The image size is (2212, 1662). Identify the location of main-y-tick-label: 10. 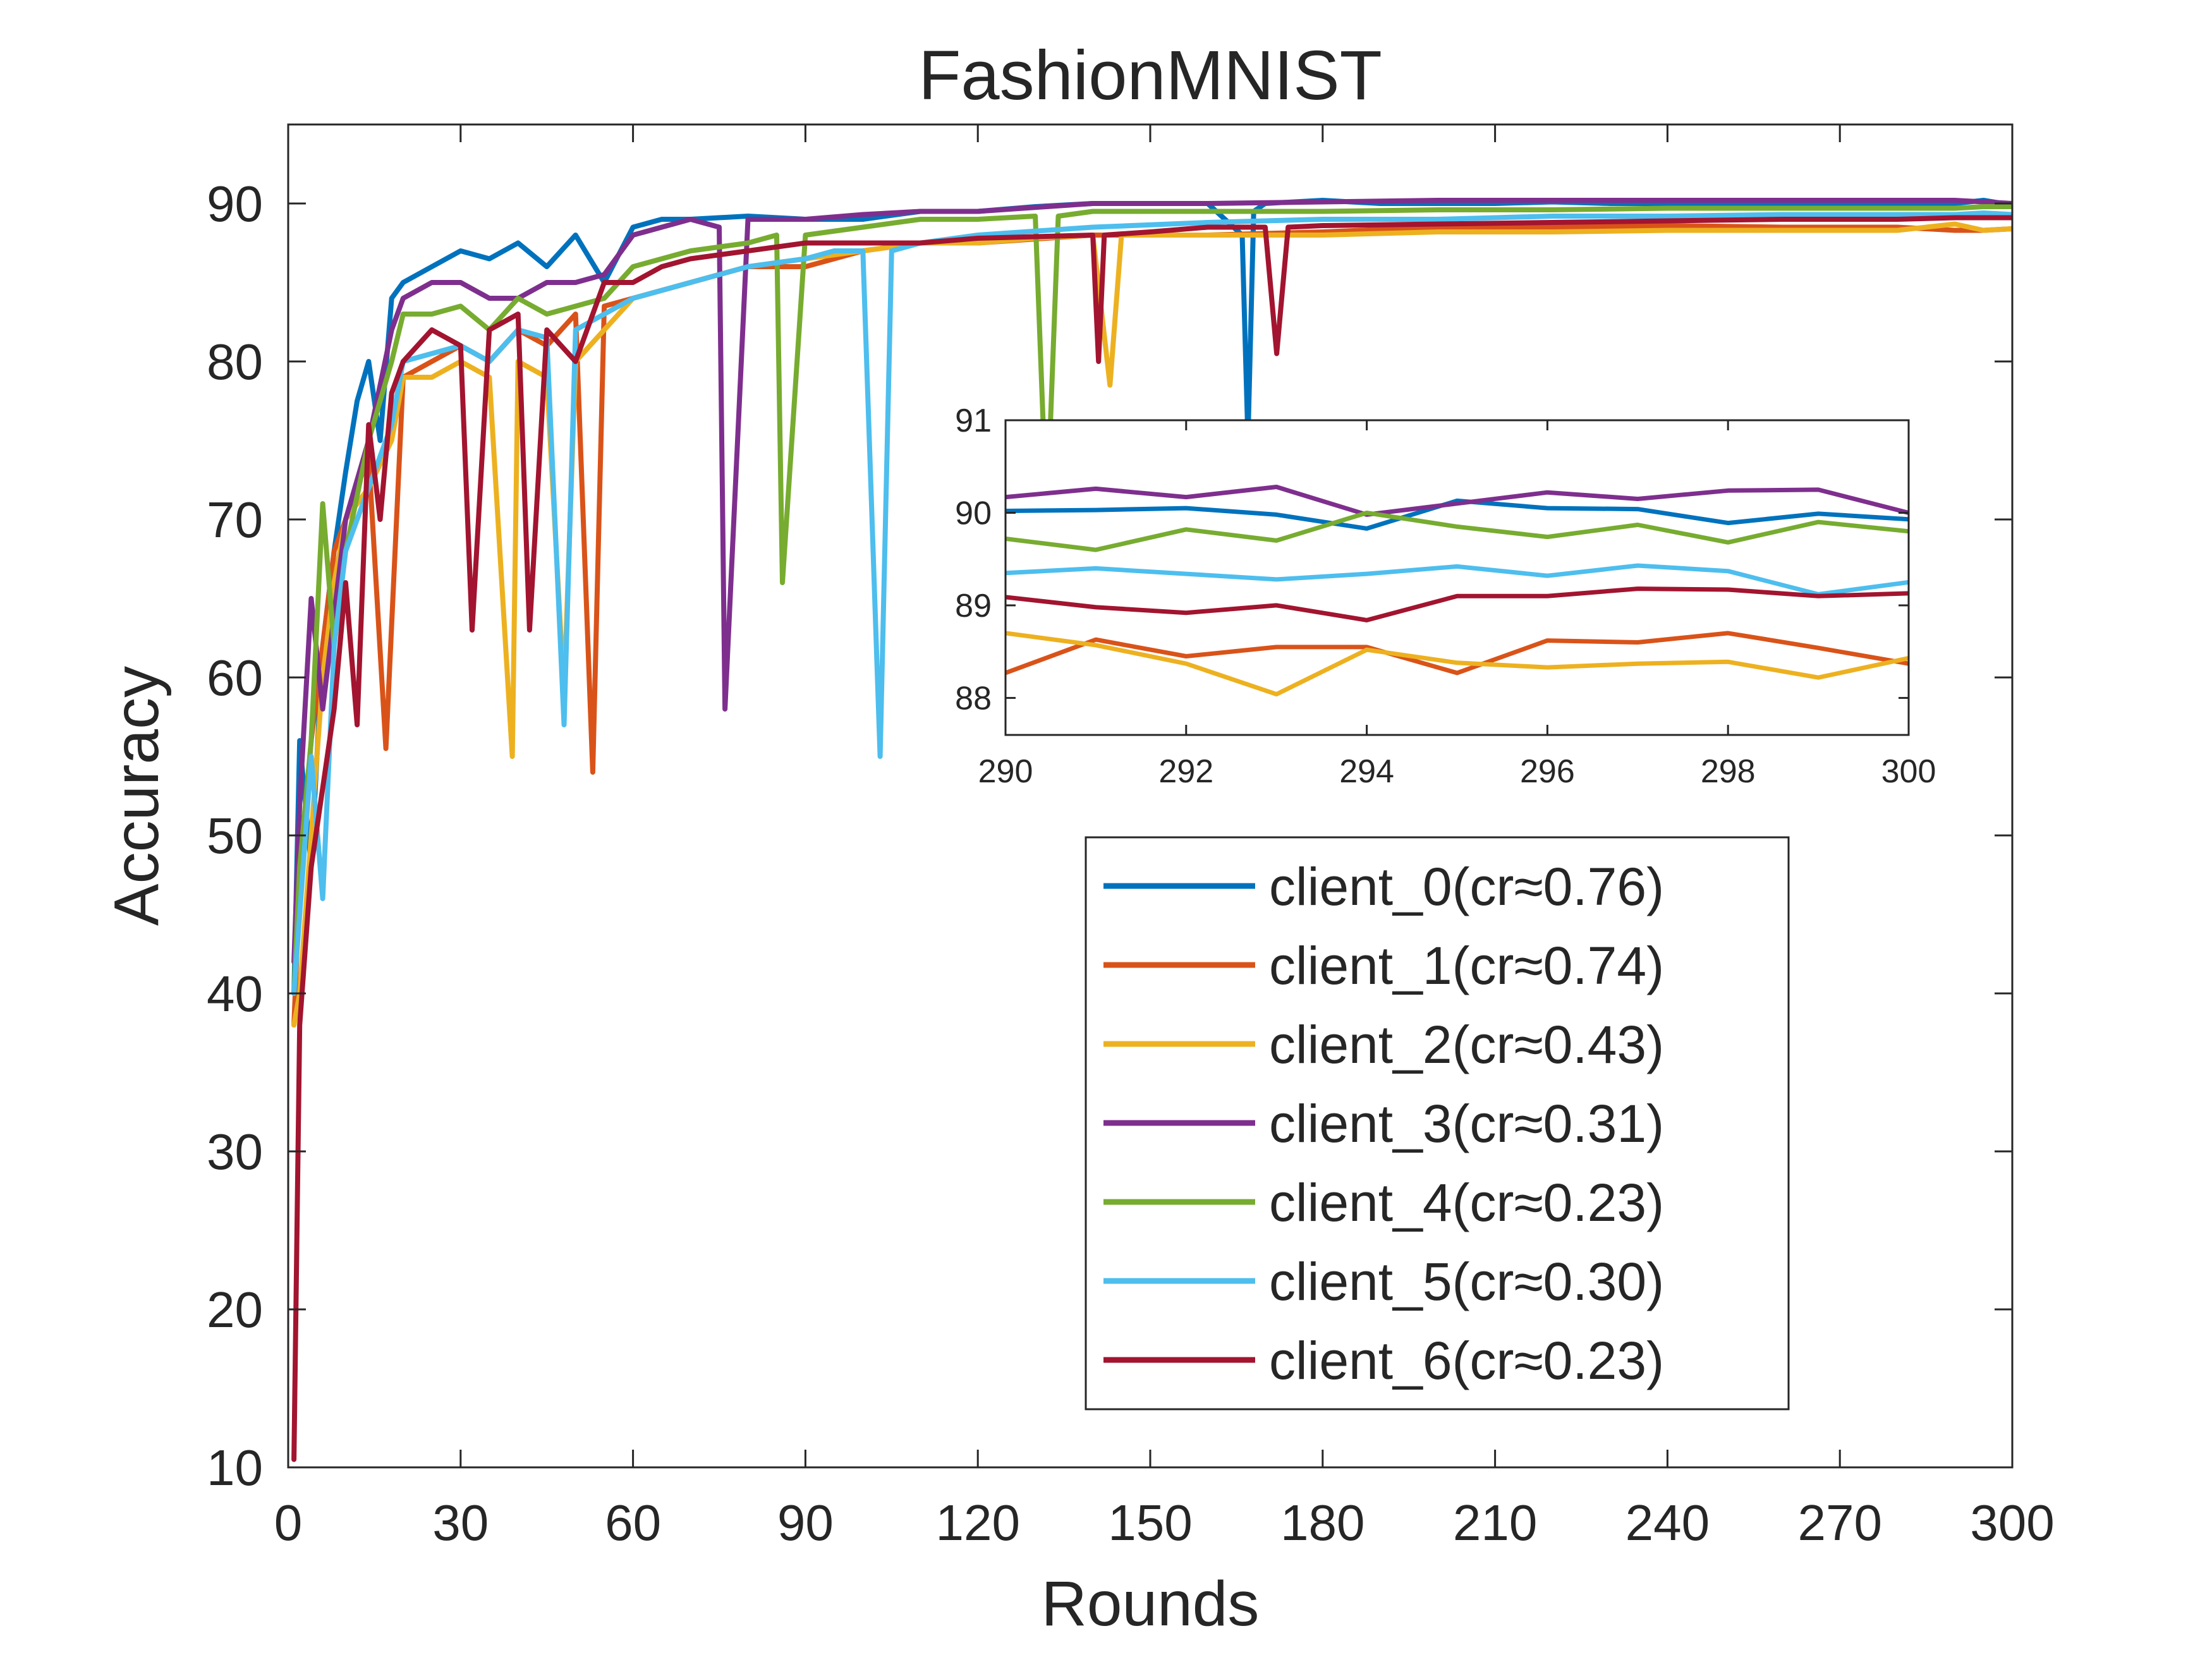
(235, 1468).